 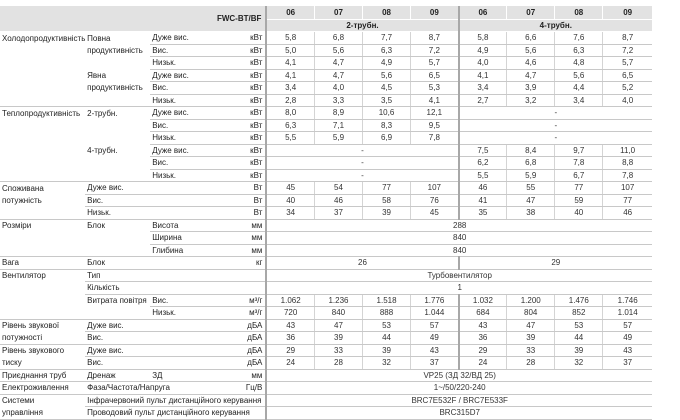 I want to click on value-cell: 3,2, so click(x=530, y=100).